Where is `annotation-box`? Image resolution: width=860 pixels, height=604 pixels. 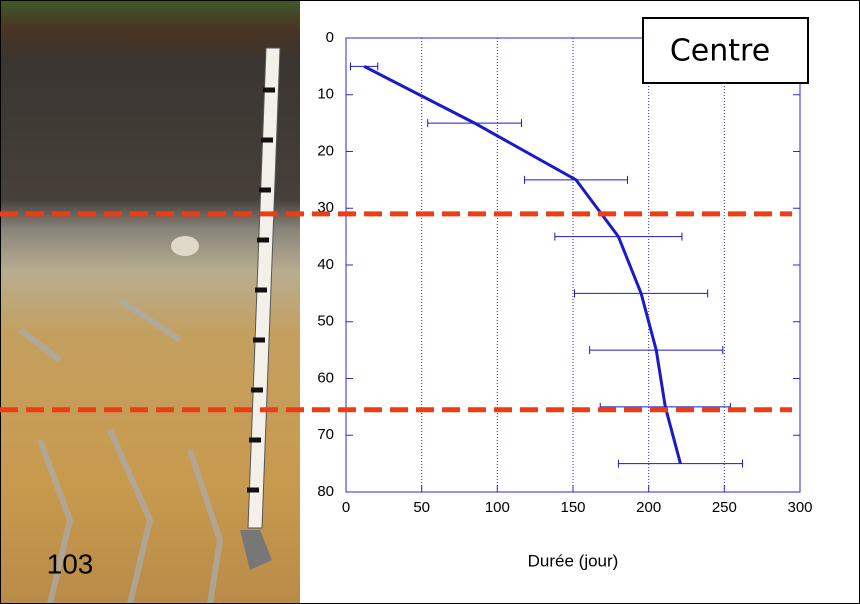 annotation-box is located at coordinates (725, 50).